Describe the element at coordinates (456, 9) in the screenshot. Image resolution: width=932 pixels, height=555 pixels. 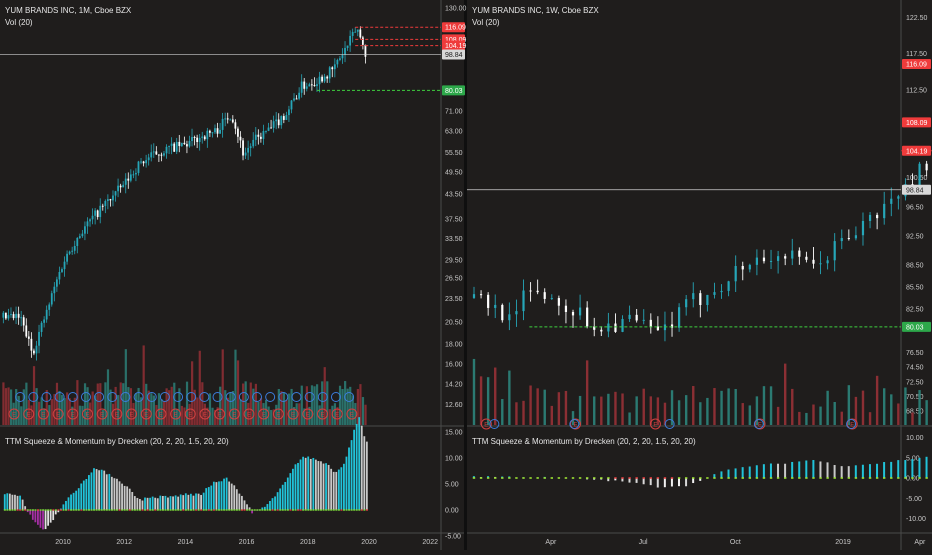
I see `price-tick: 130.00` at that location.